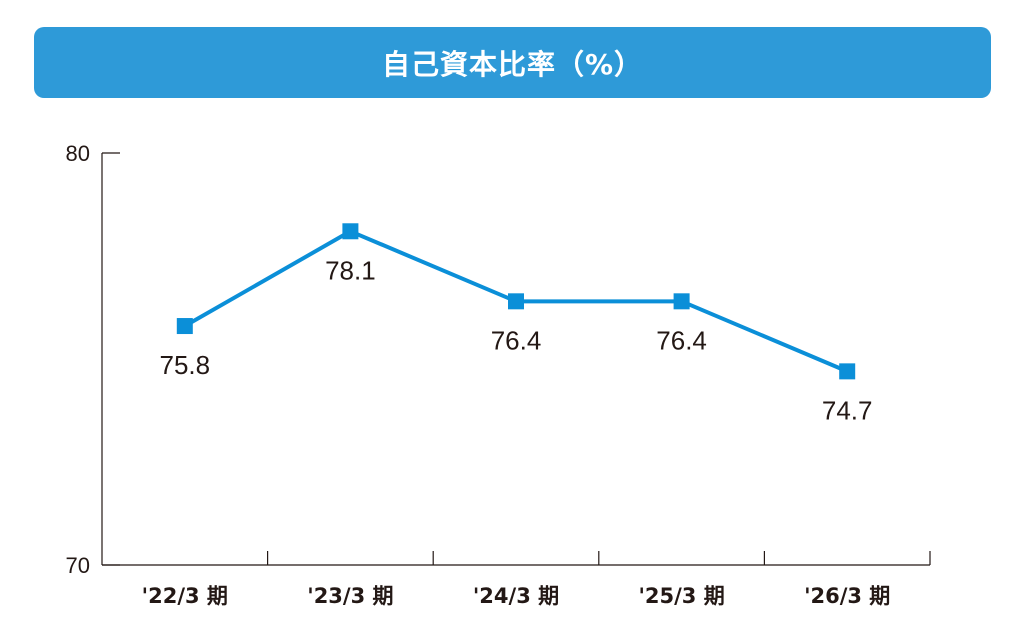 The height and width of the screenshot is (641, 1025). Describe the element at coordinates (847, 410) in the screenshot. I see `data-label: 74.7` at that location.